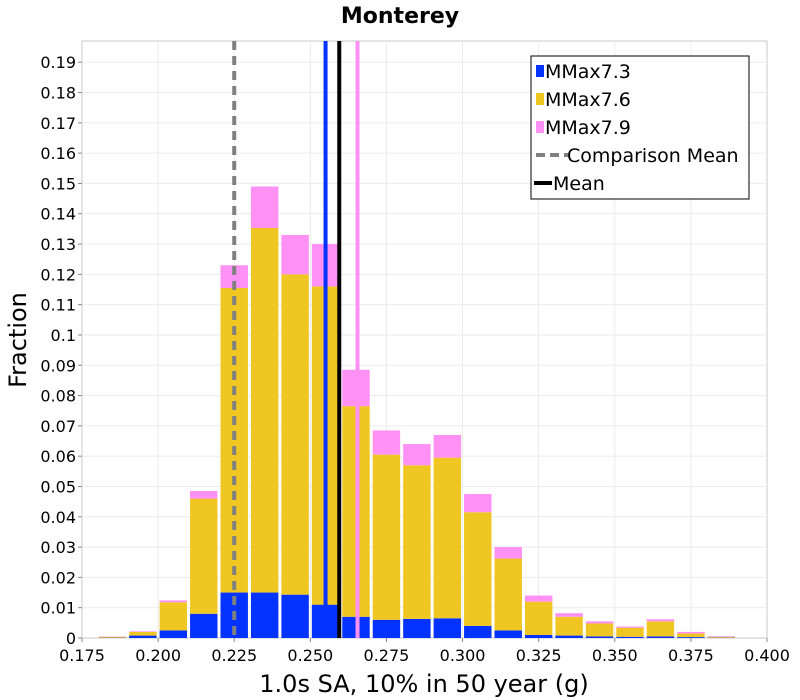  What do you see at coordinates (58, 123) in the screenshot?
I see `y-tick-label: 0.17` at bounding box center [58, 123].